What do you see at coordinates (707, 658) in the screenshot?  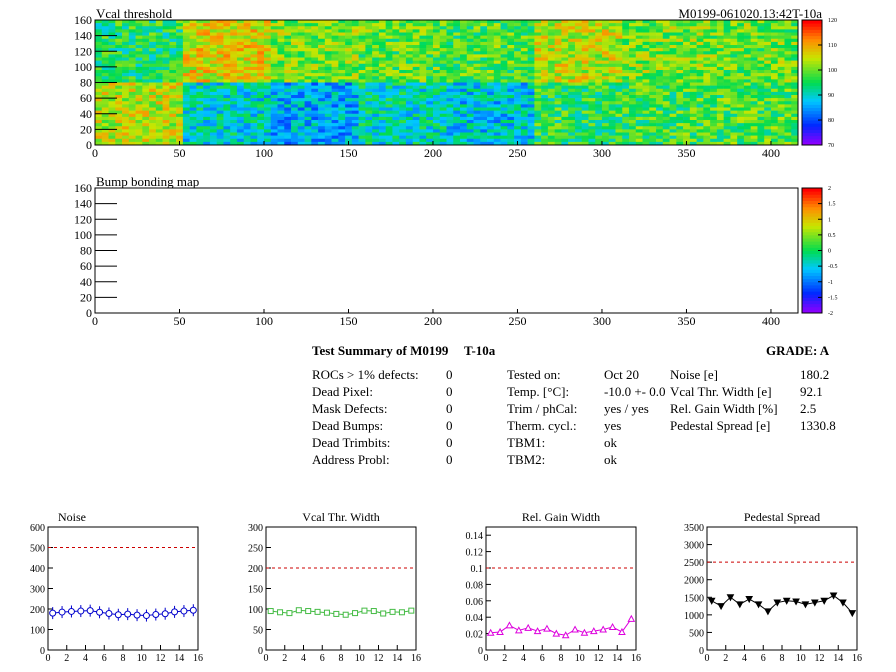 I see `x-tick-label: 0` at bounding box center [707, 658].